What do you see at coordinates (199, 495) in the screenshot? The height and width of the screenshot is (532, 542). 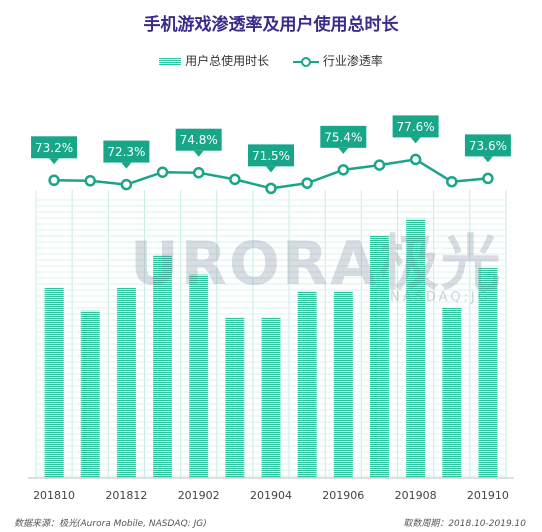 I see `x-tick-label-201902: 201902` at bounding box center [199, 495].